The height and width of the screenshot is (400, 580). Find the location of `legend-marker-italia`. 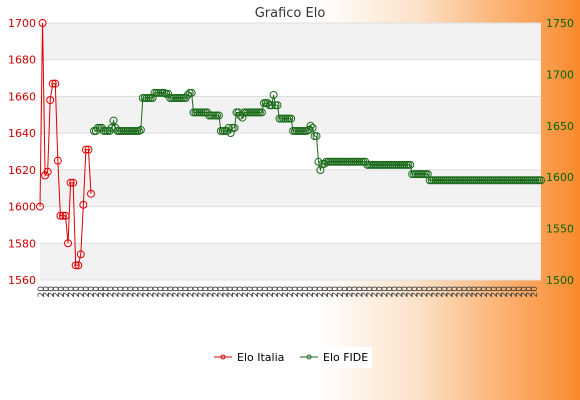

legend-marker-italia is located at coordinates (223, 357).